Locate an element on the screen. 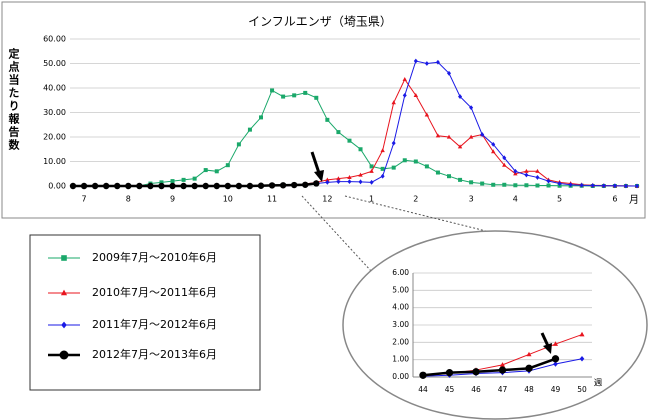 This screenshot has width=650, height=420. legend-label: 2010年7月～2011年6月 is located at coordinates (154, 292).